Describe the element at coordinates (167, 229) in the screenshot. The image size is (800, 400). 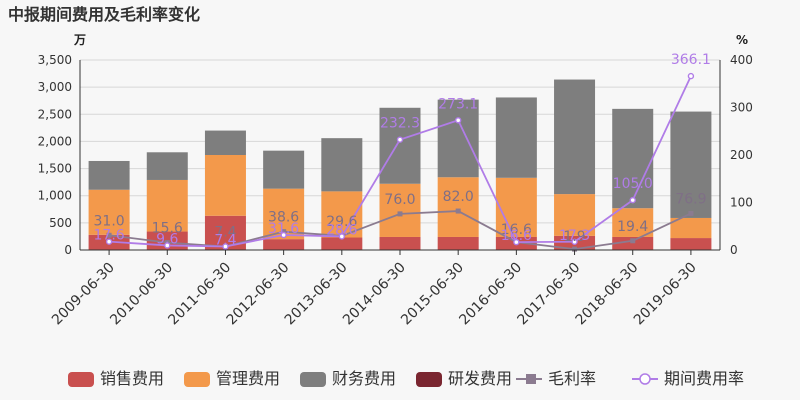
I see `gross-label-1: 15.6` at that location.